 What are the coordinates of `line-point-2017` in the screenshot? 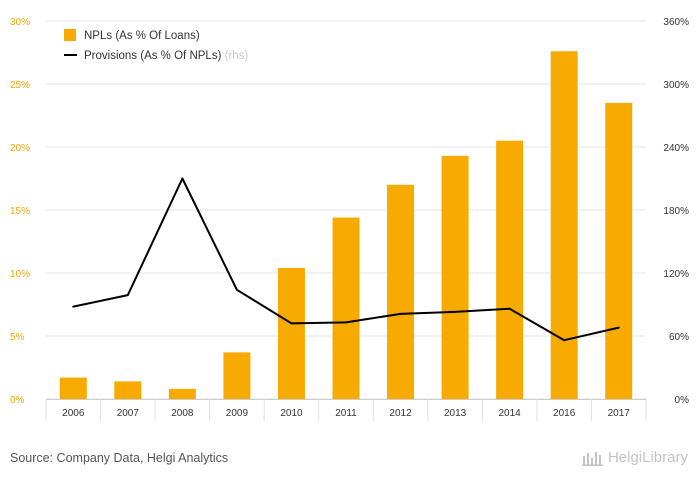 It's located at (618, 327).